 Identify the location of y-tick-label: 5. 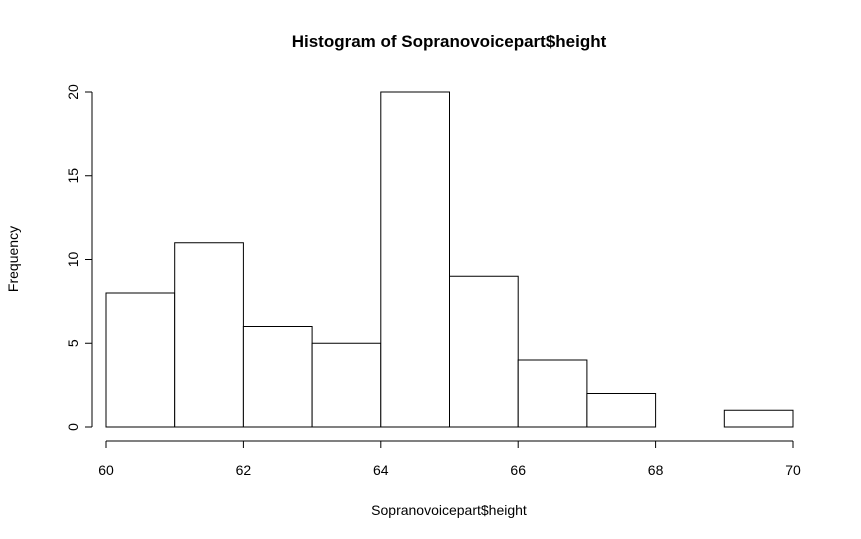
(73, 343).